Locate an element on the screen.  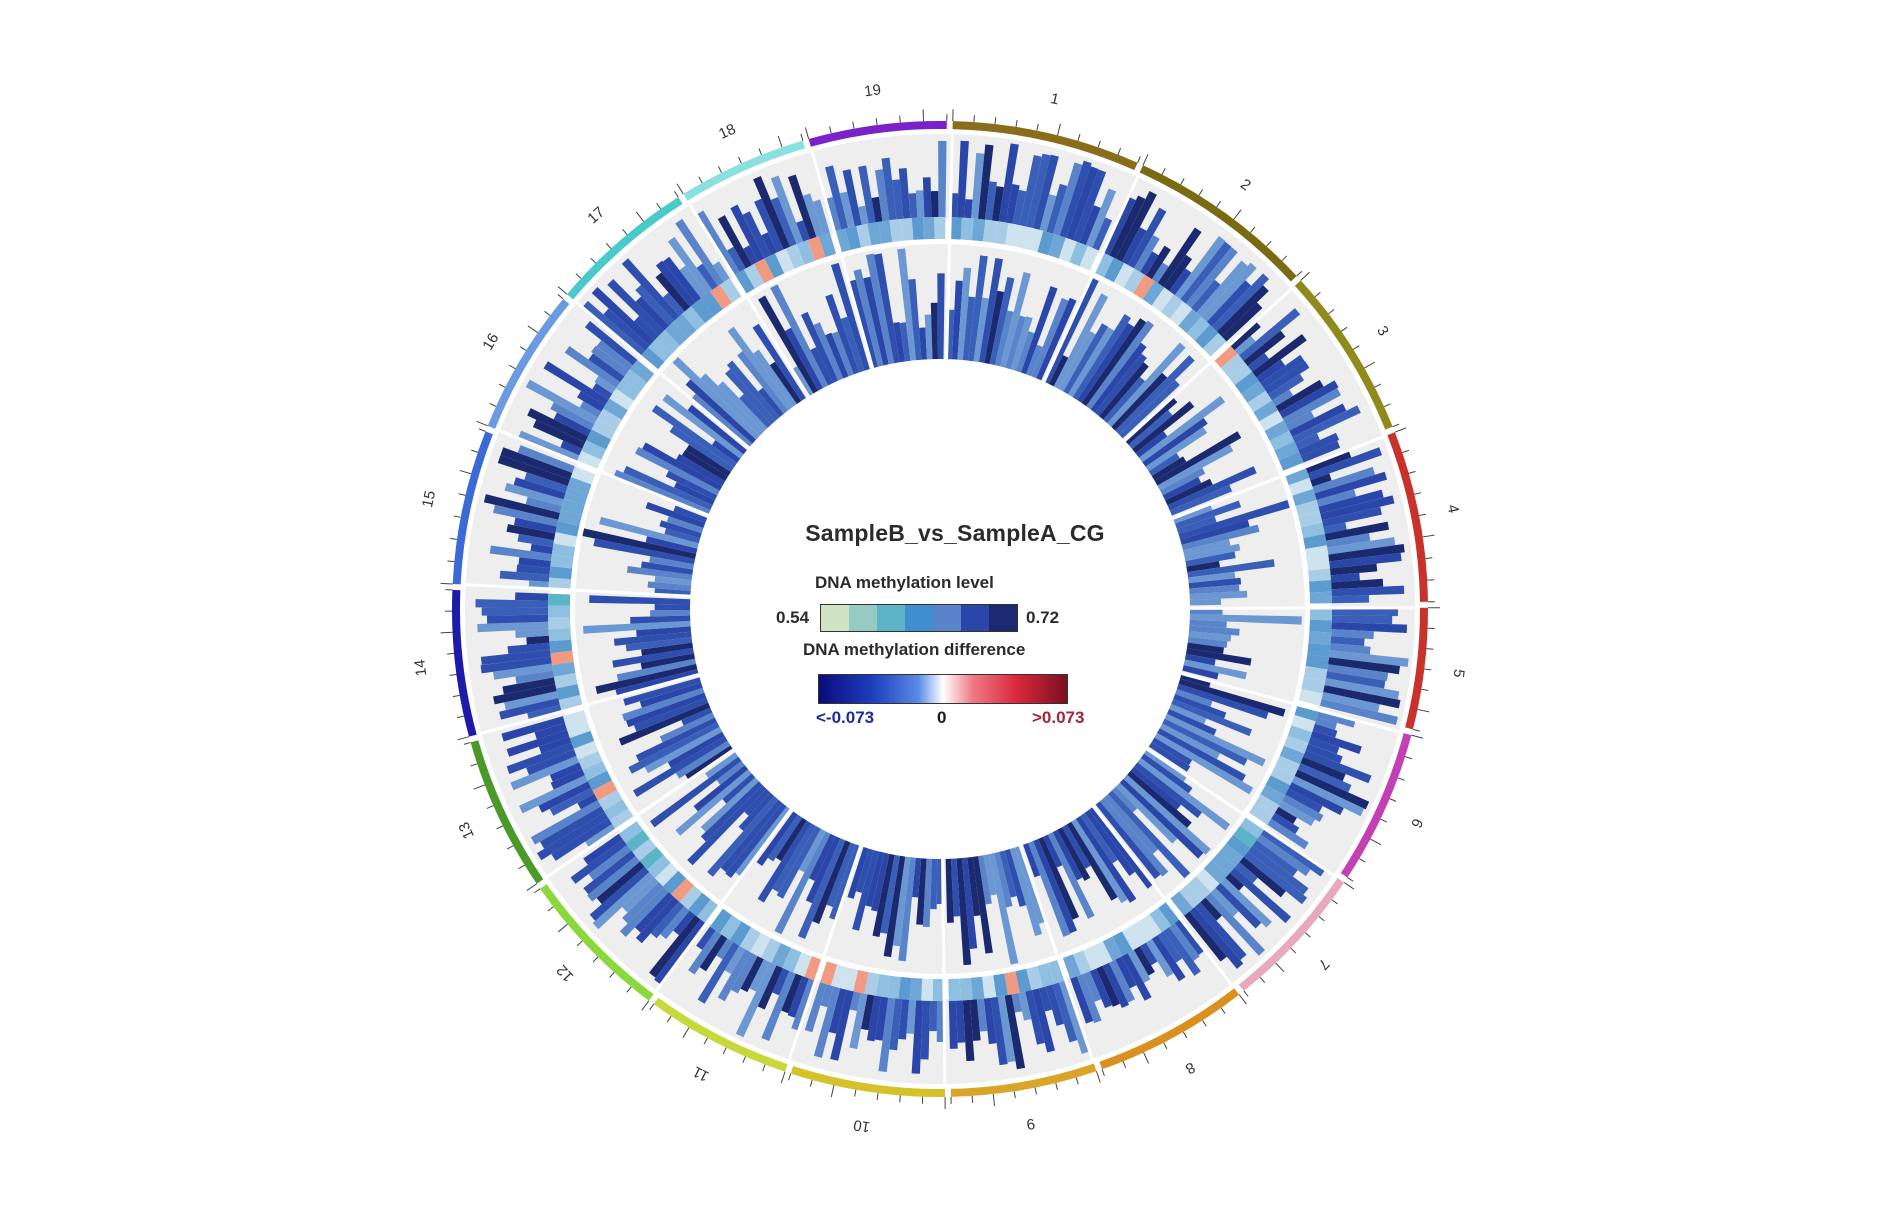
difference-color-scale is located at coordinates (943, 689).